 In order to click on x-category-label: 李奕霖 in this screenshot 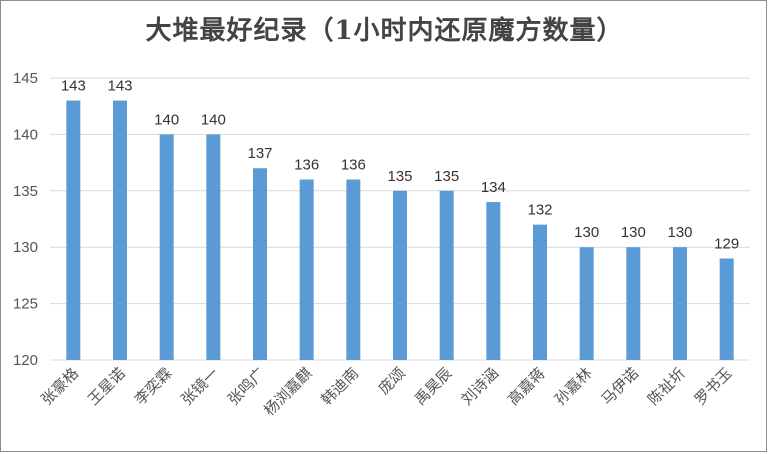, I will do `click(153, 386)`.